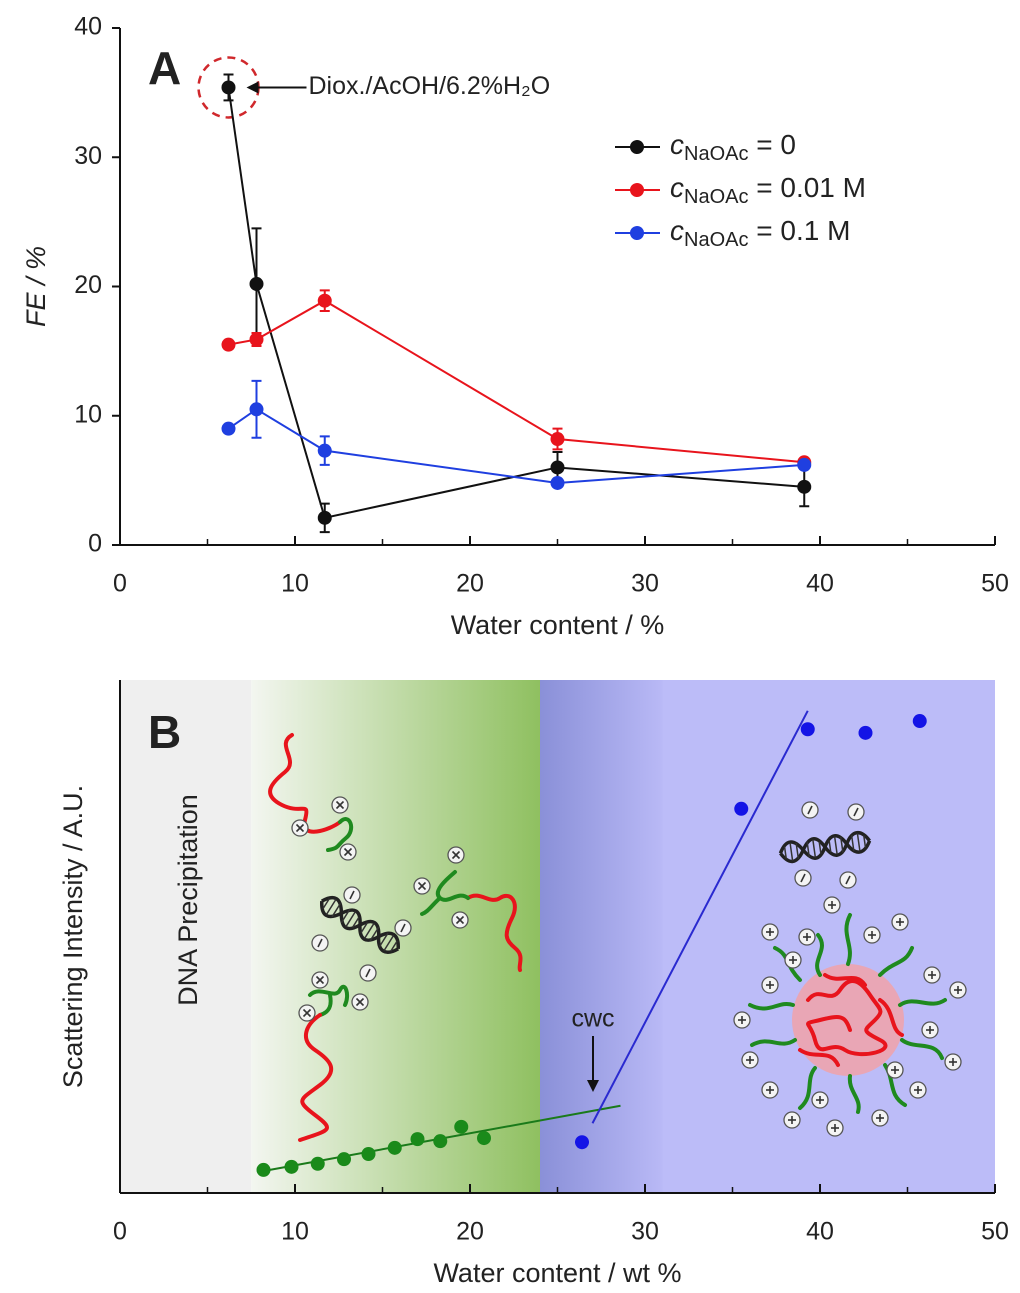  Describe the element at coordinates (700, 917) in the screenshot. I see `fit-line` at that location.